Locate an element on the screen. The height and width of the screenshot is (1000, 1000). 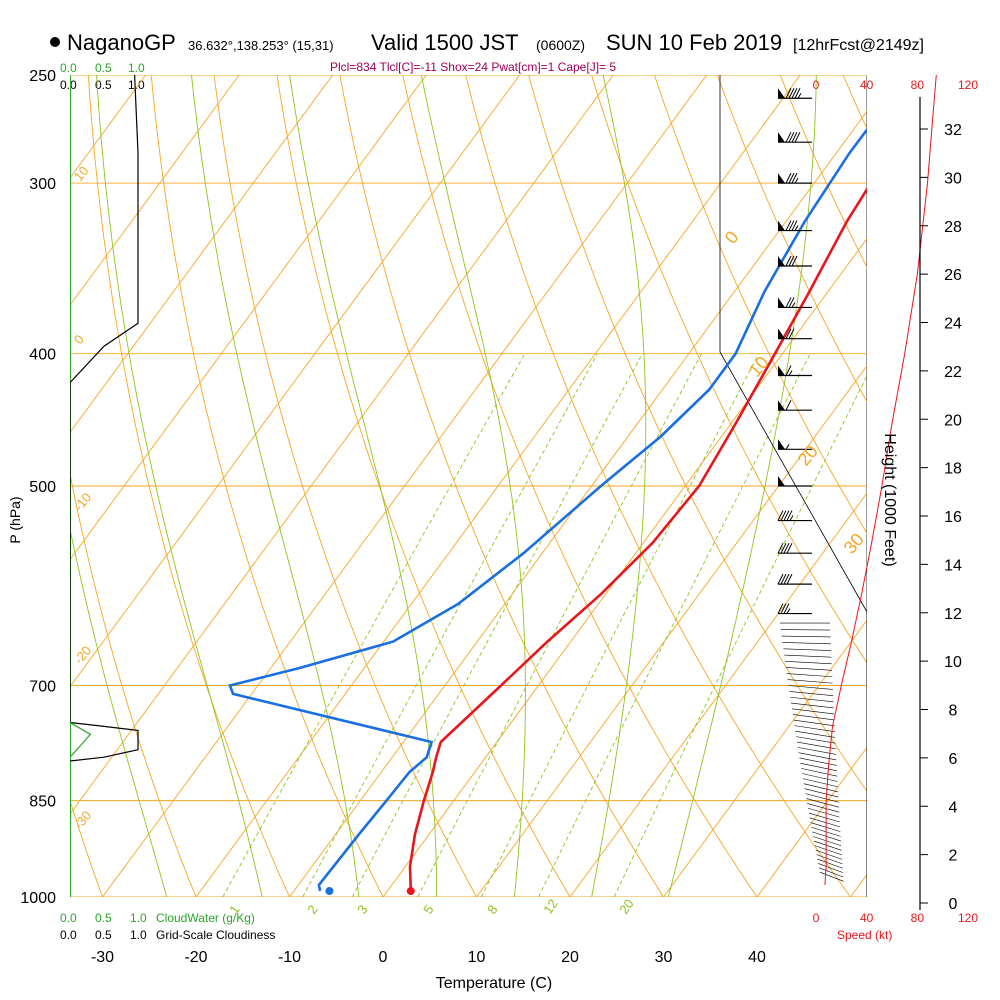
dewpoint-surface-point is located at coordinates (329, 891).